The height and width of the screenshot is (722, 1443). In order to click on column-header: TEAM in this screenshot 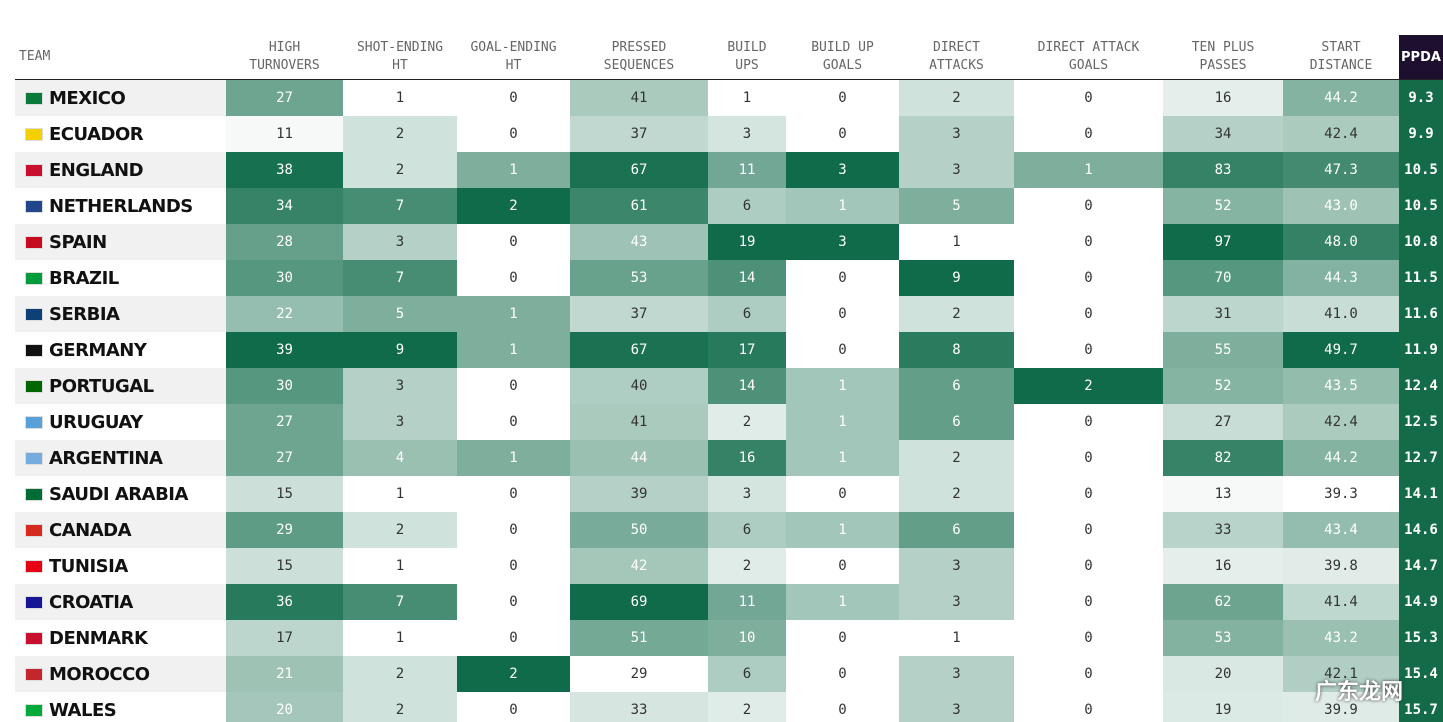, I will do `click(120, 57)`.